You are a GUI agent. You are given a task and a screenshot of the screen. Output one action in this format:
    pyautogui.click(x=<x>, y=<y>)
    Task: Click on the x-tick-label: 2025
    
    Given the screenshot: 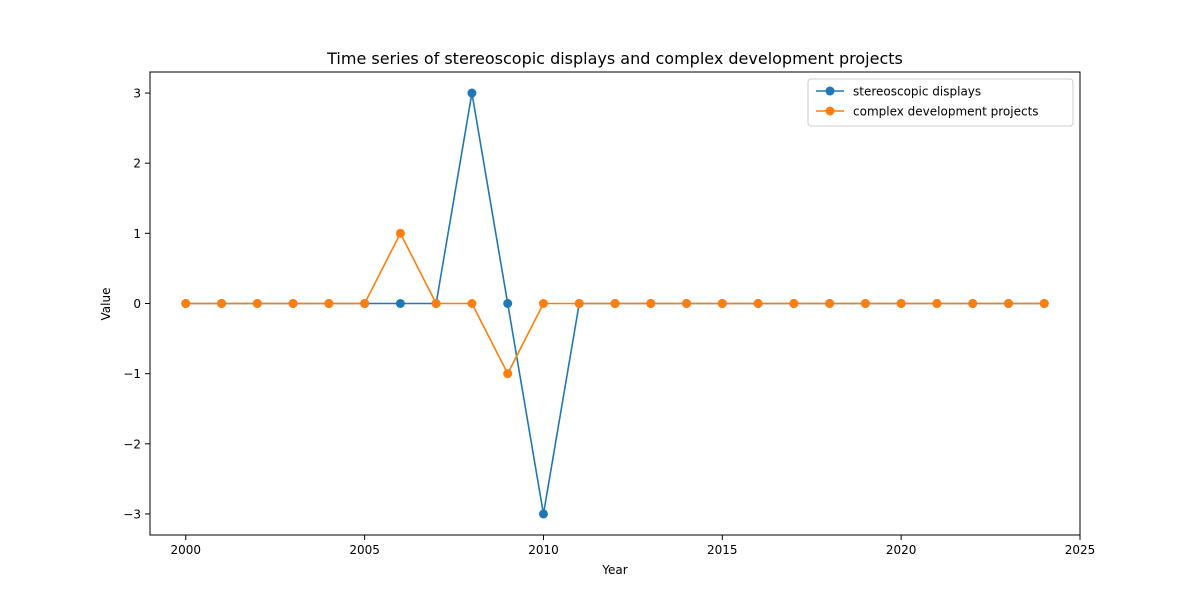 What is the action you would take?
    pyautogui.click(x=1080, y=550)
    